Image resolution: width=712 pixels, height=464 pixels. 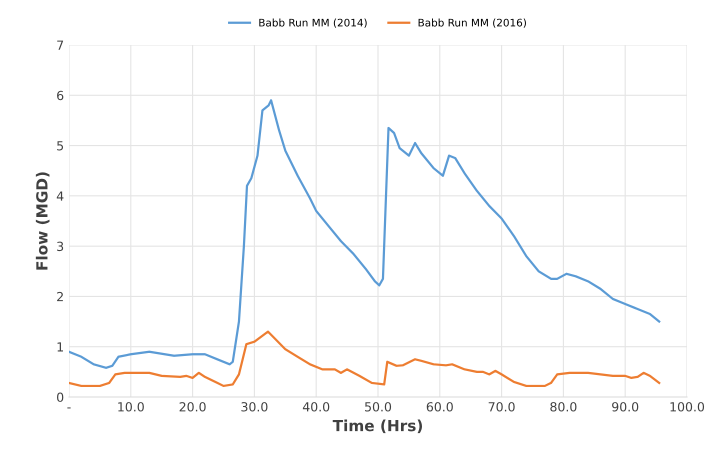 What do you see at coordinates (687, 407) in the screenshot?
I see `x-tick-label: 100.0` at bounding box center [687, 407].